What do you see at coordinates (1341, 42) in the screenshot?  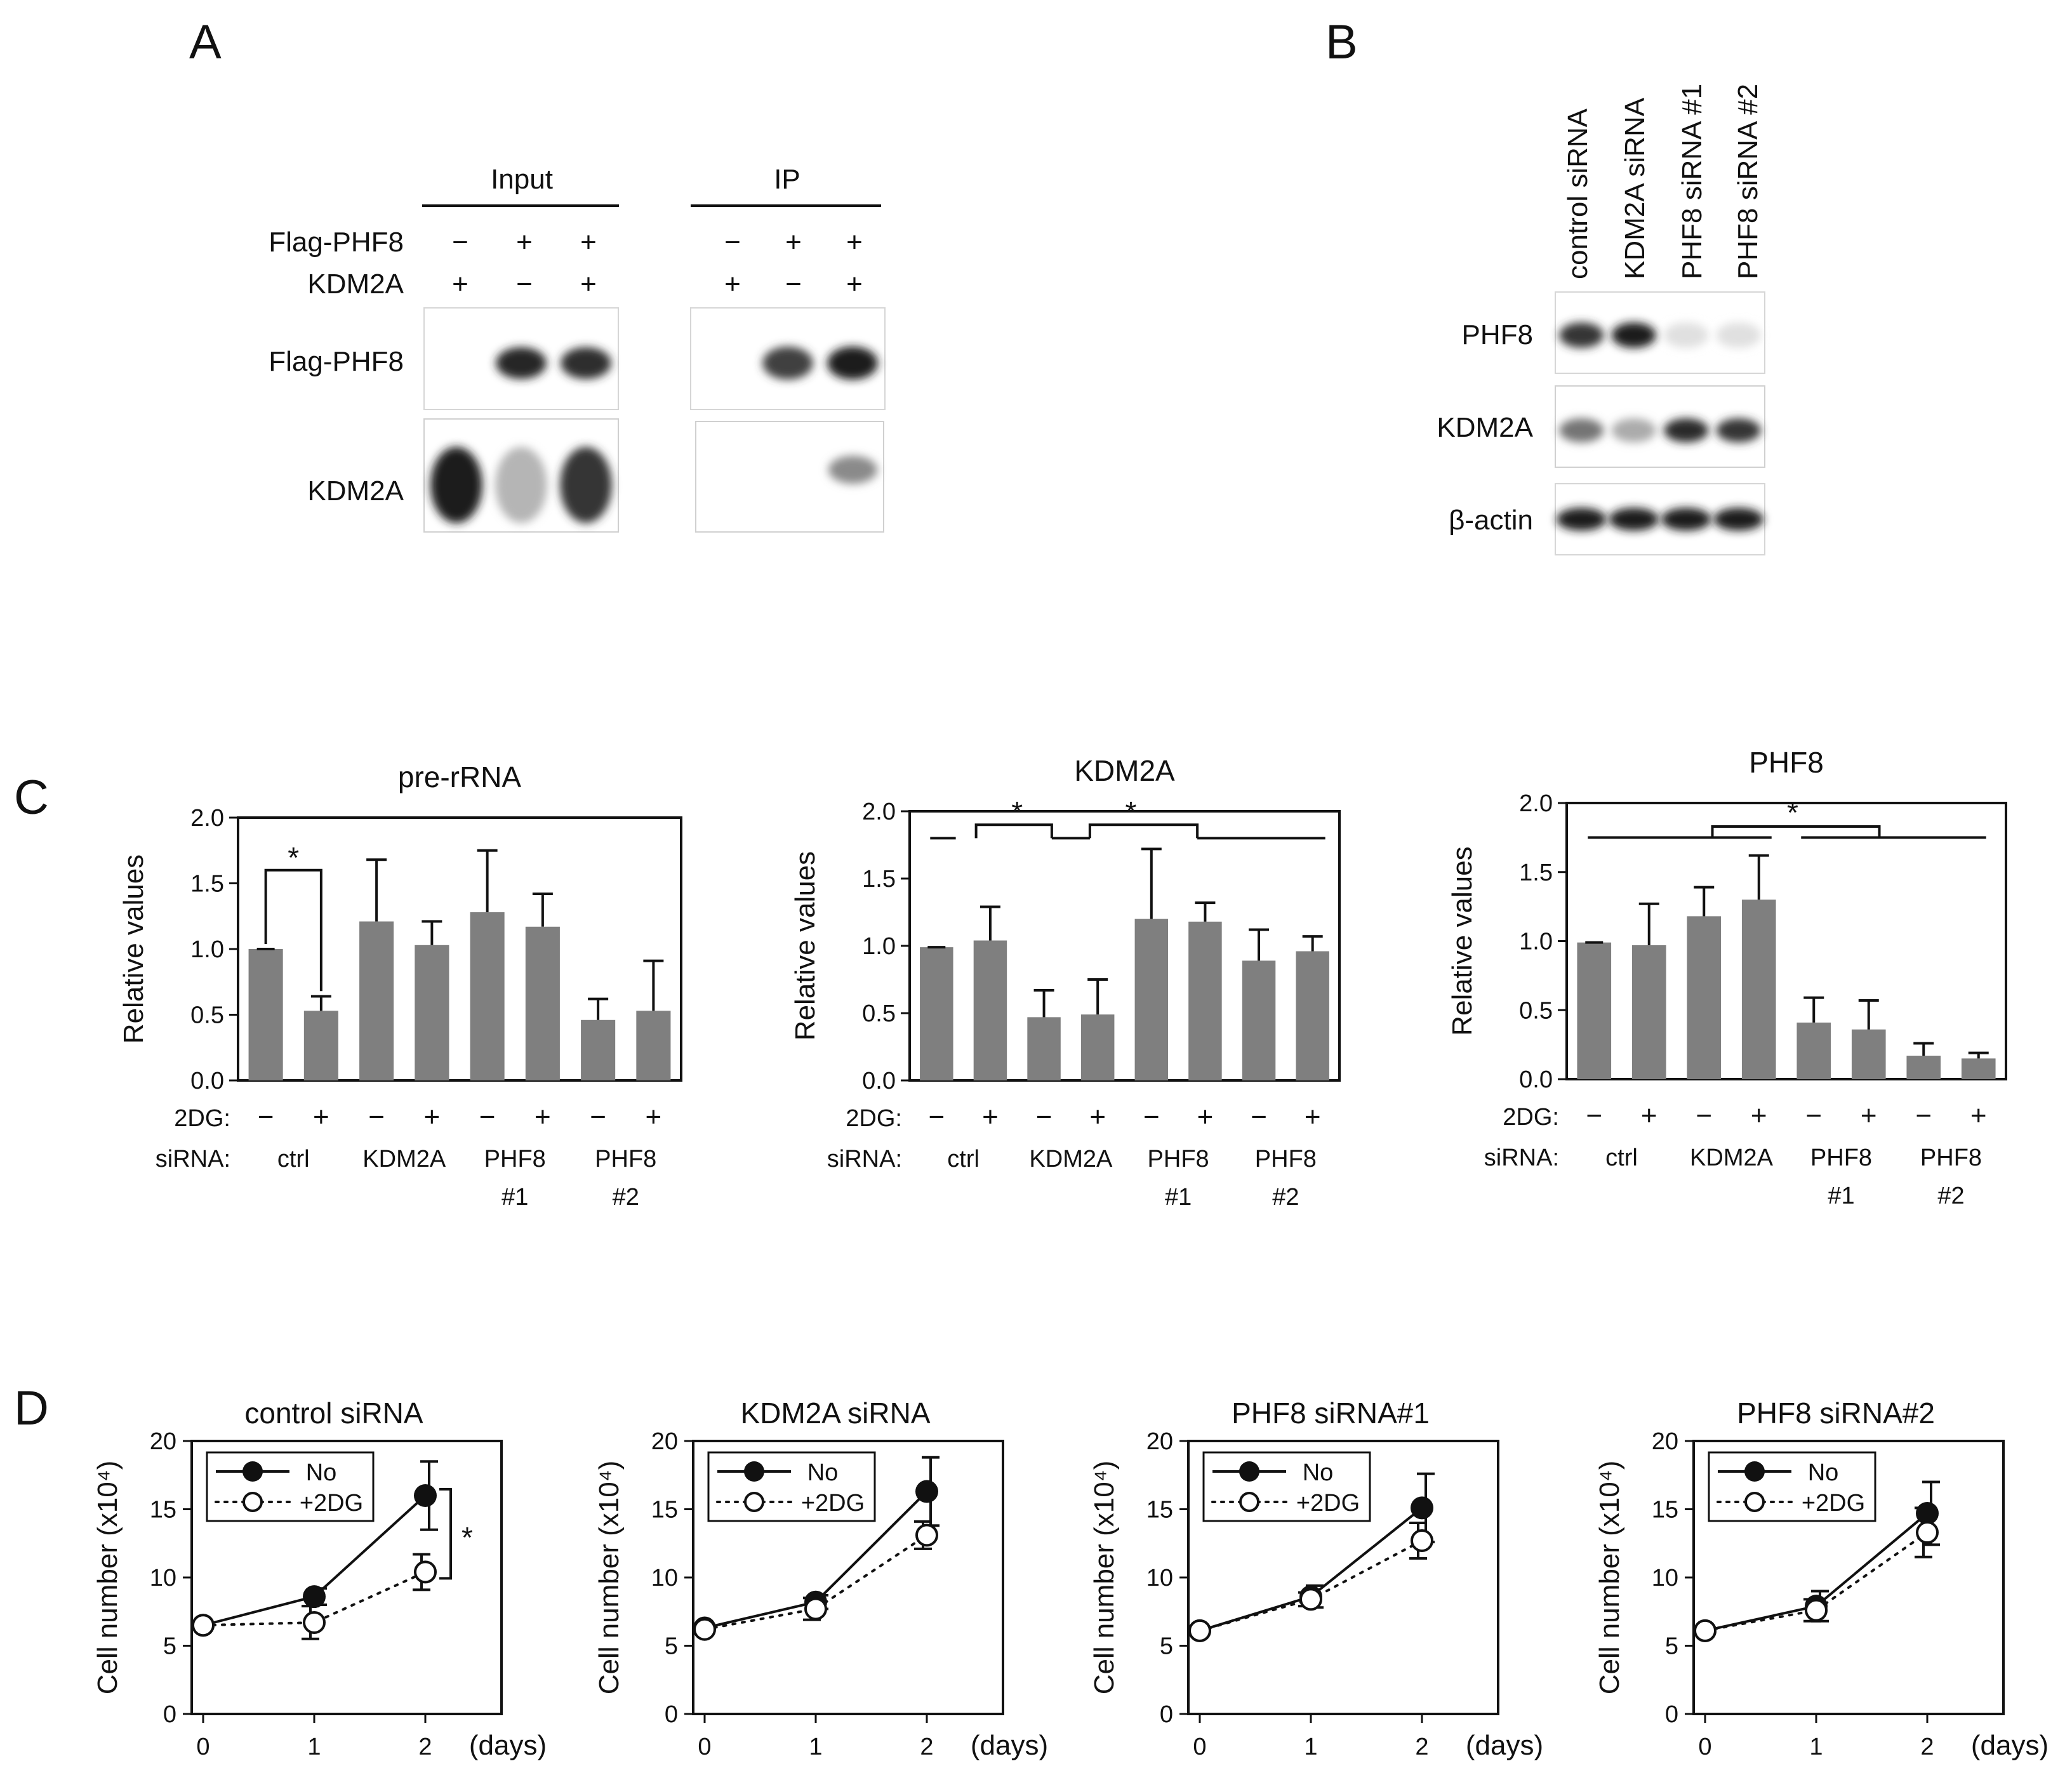 I see `panel-b-label: B` at bounding box center [1341, 42].